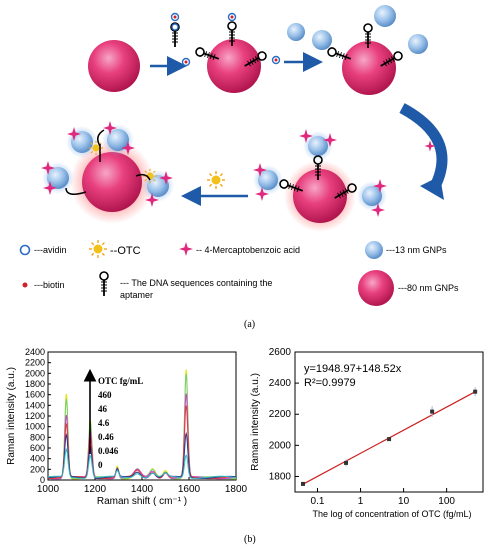  What do you see at coordinates (320, 180) in the screenshot?
I see `gnp80-labeled-mba` at bounding box center [320, 180].